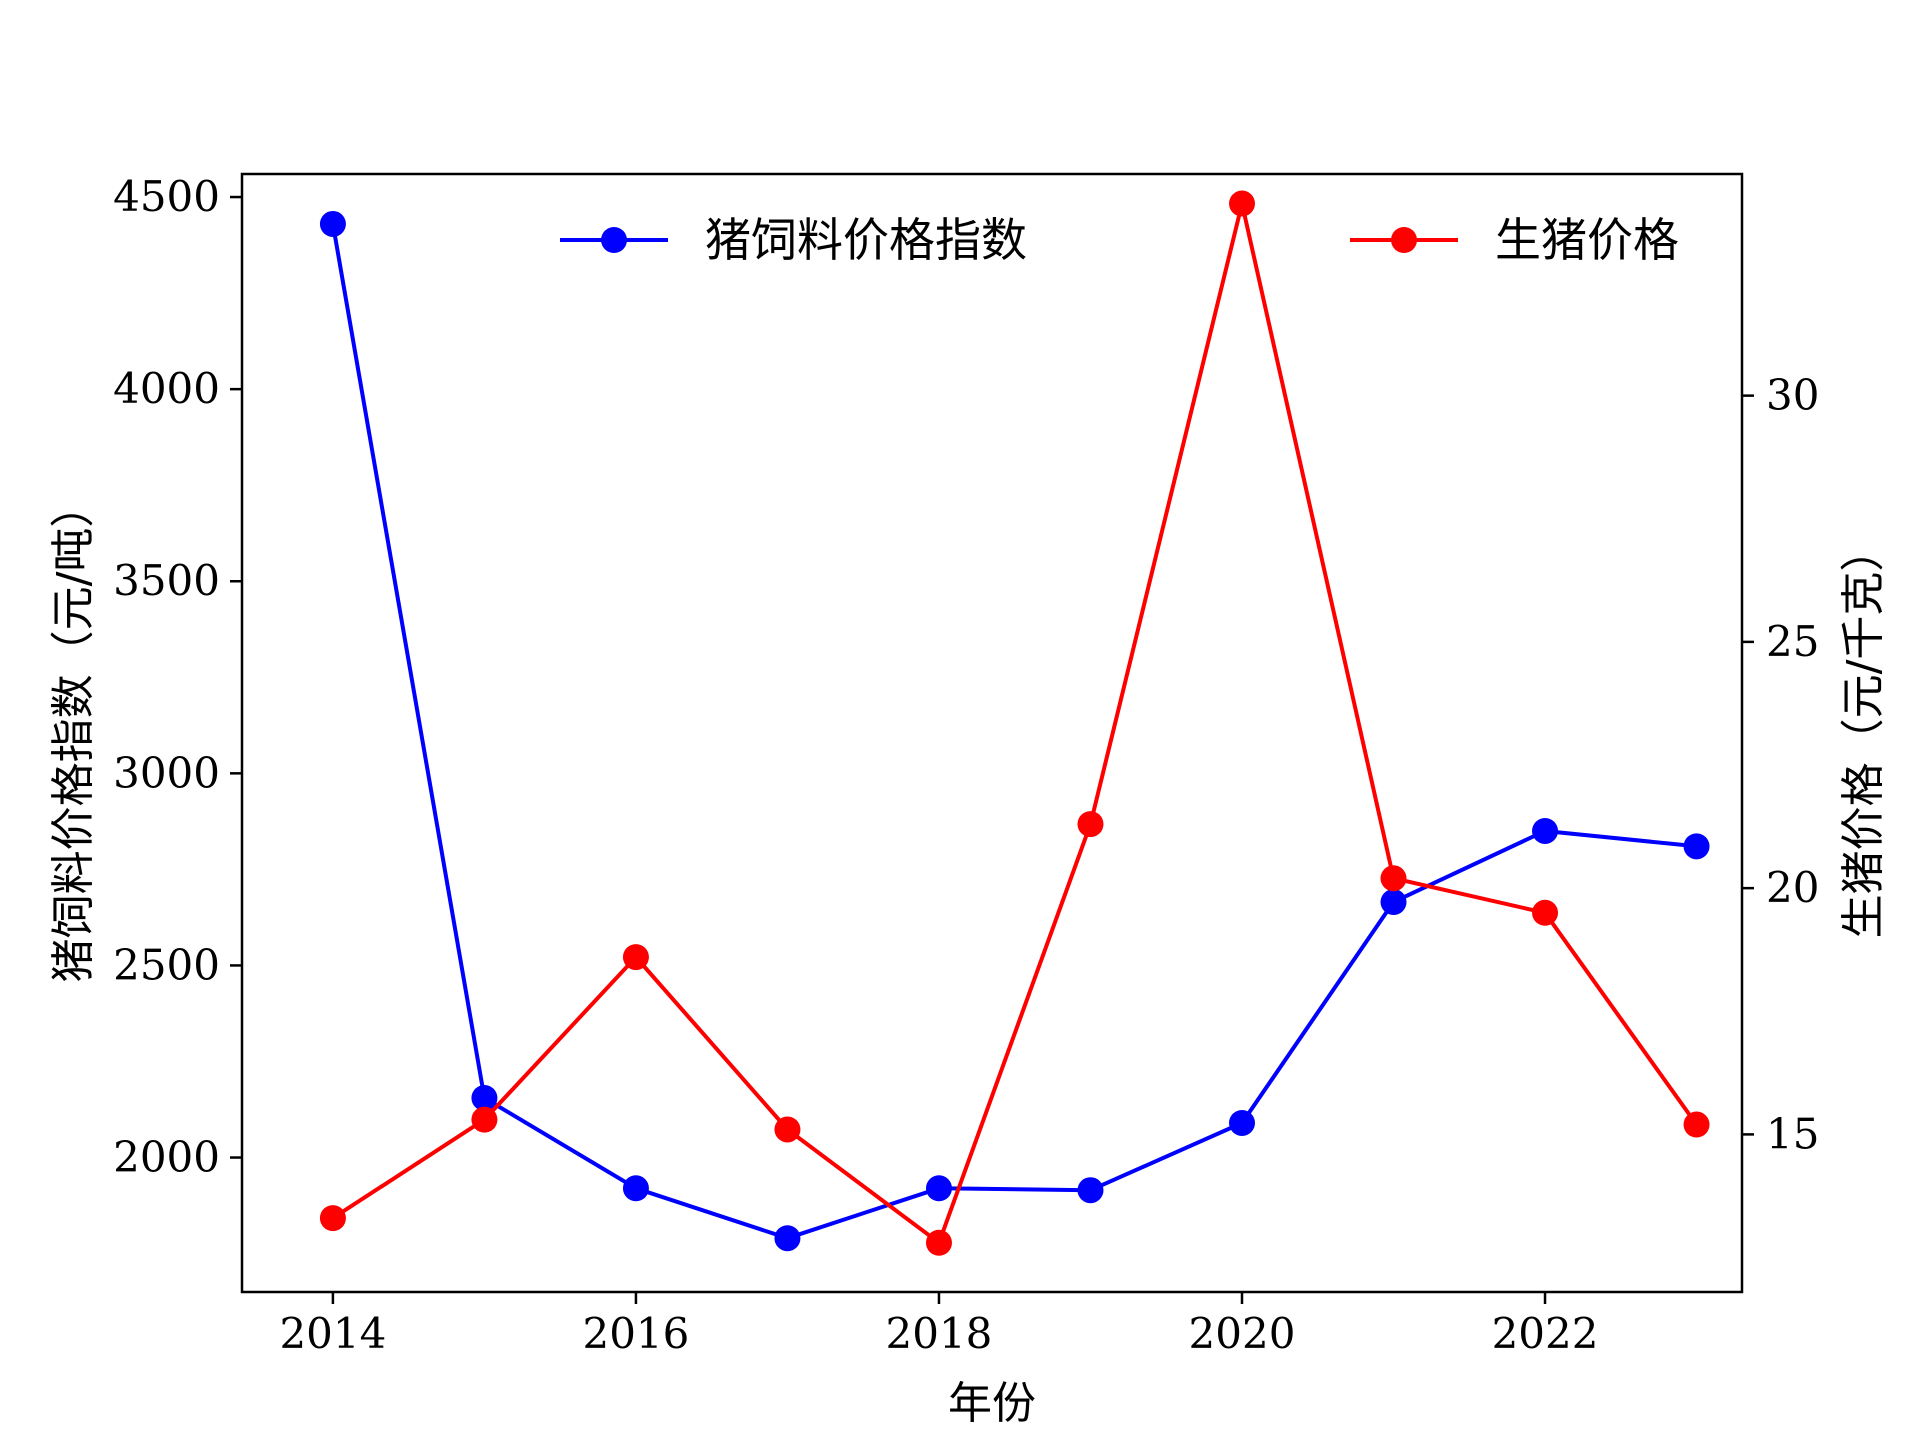 This screenshot has height=1440, width=1920. I want to click on y-left-axis-ticks: 2000 2500 3000 3500 4000 4500, so click(177, 677).